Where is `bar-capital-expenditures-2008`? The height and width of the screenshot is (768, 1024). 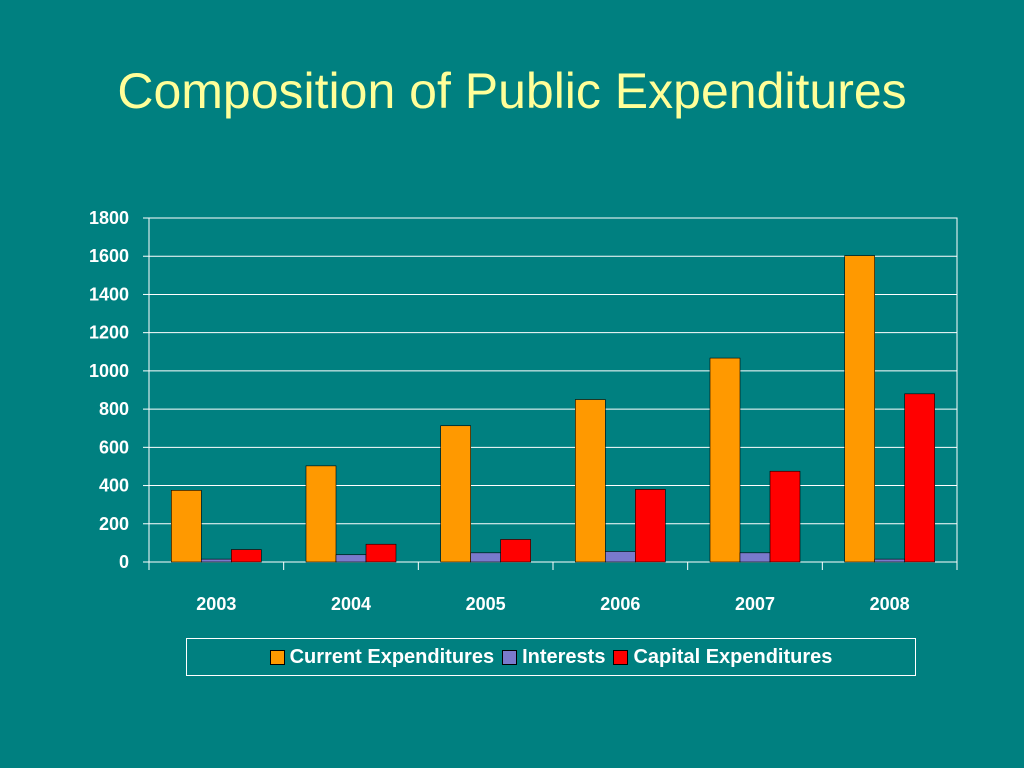
bar-capital-expenditures-2008 is located at coordinates (919, 478).